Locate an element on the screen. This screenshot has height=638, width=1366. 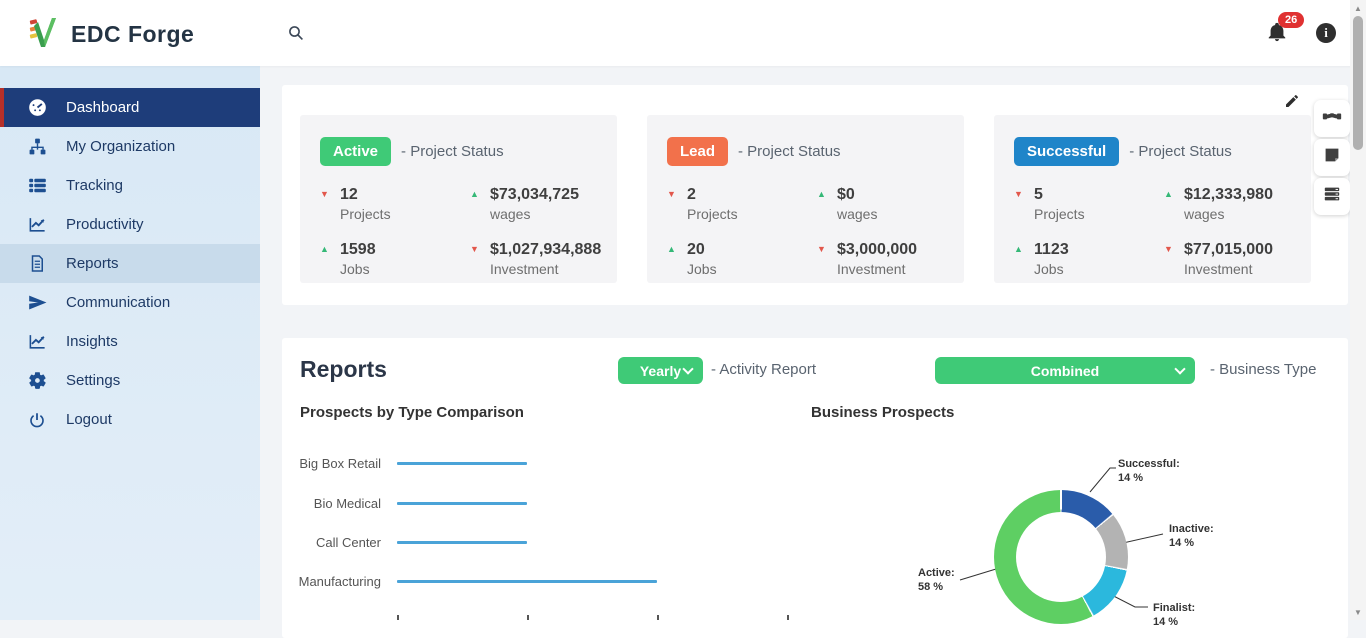
scroll-up-arrow: ▲ is located at coordinates (1358, 8).